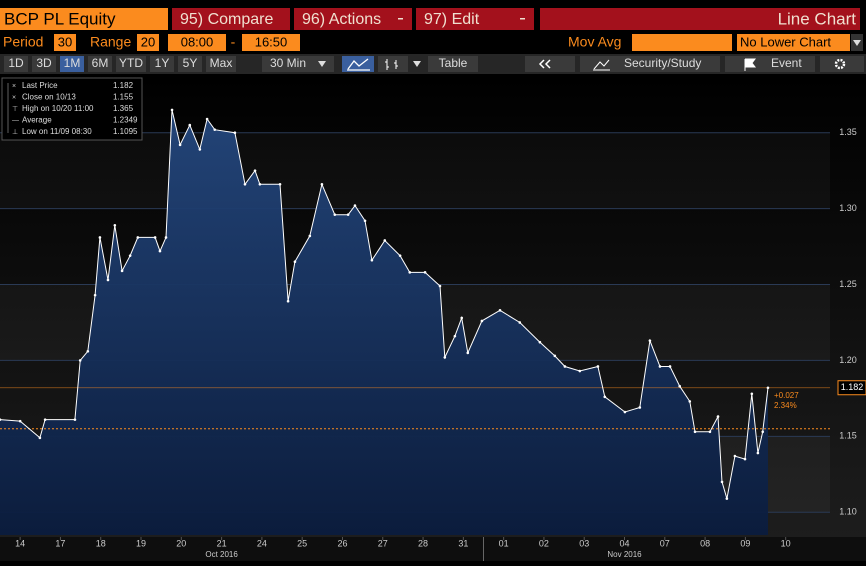 The width and height of the screenshot is (866, 566). I want to click on last-price-tag, so click(851, 388).